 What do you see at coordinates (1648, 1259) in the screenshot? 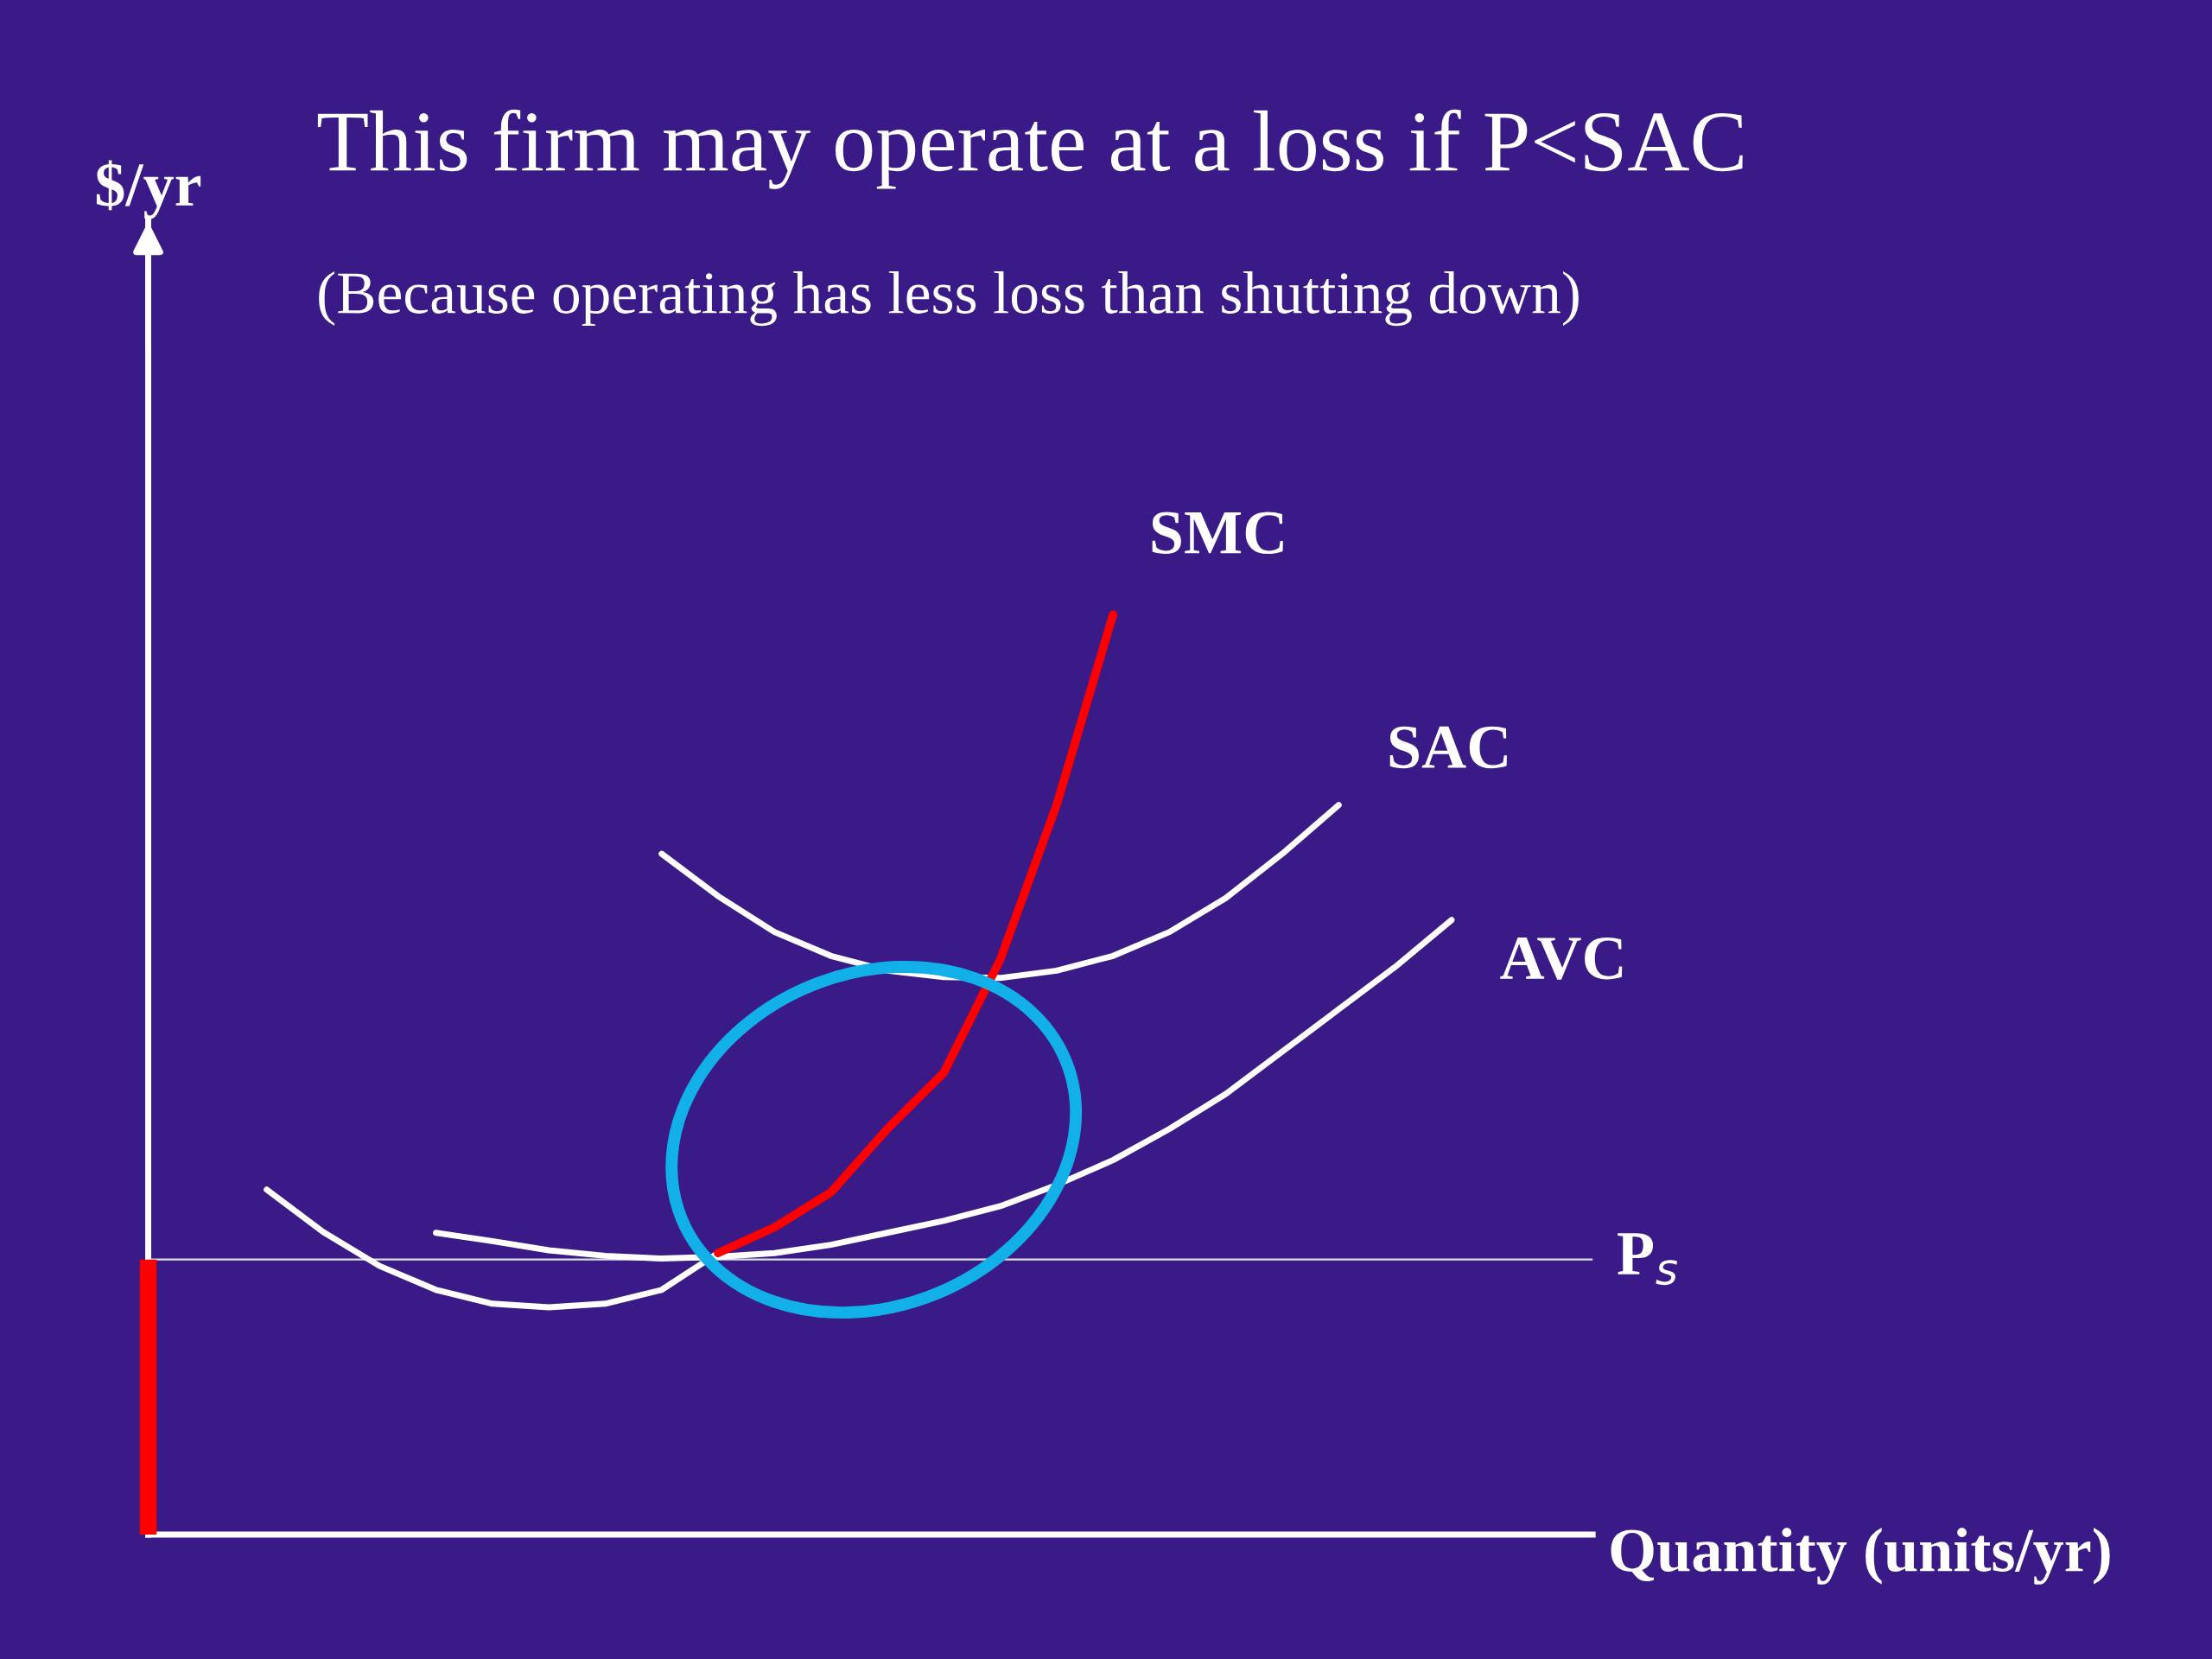
I see `ref-line-label: P$_{s}$` at bounding box center [1648, 1259].